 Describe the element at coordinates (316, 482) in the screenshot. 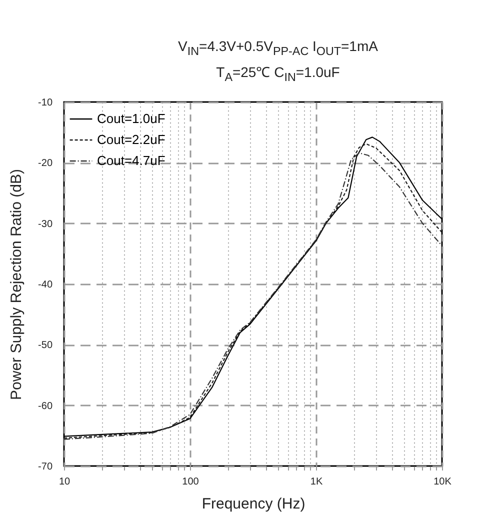

I see `x-tick-label: 1K` at that location.